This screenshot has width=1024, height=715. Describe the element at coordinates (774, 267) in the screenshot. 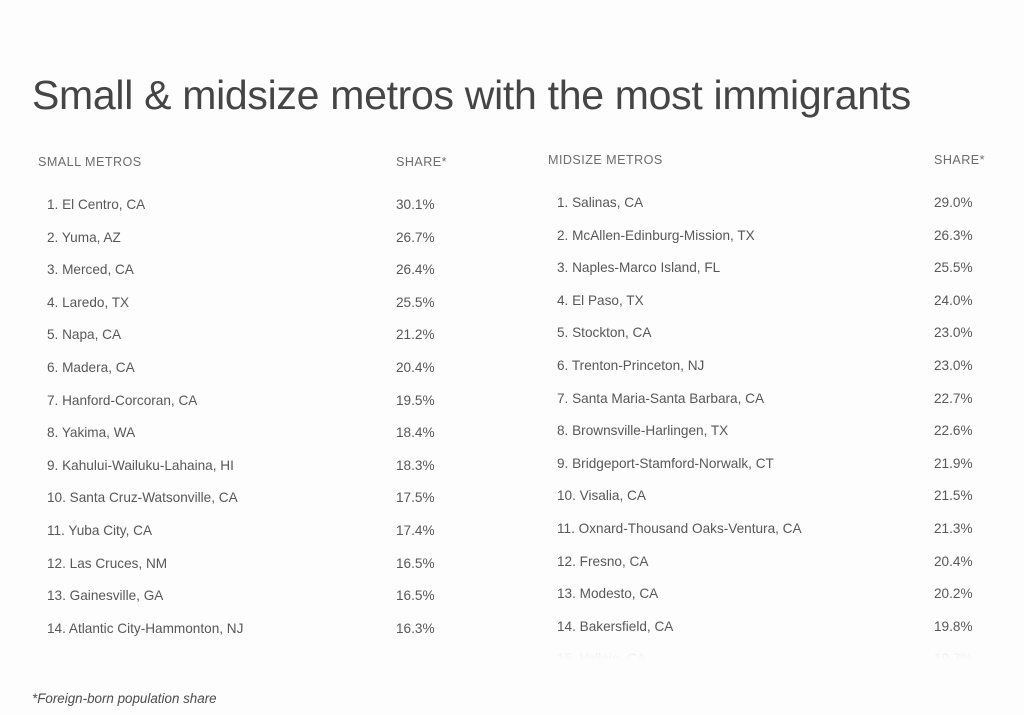

I see `table-row: 3. Naples-Marco Island, FL 25.5%` at that location.